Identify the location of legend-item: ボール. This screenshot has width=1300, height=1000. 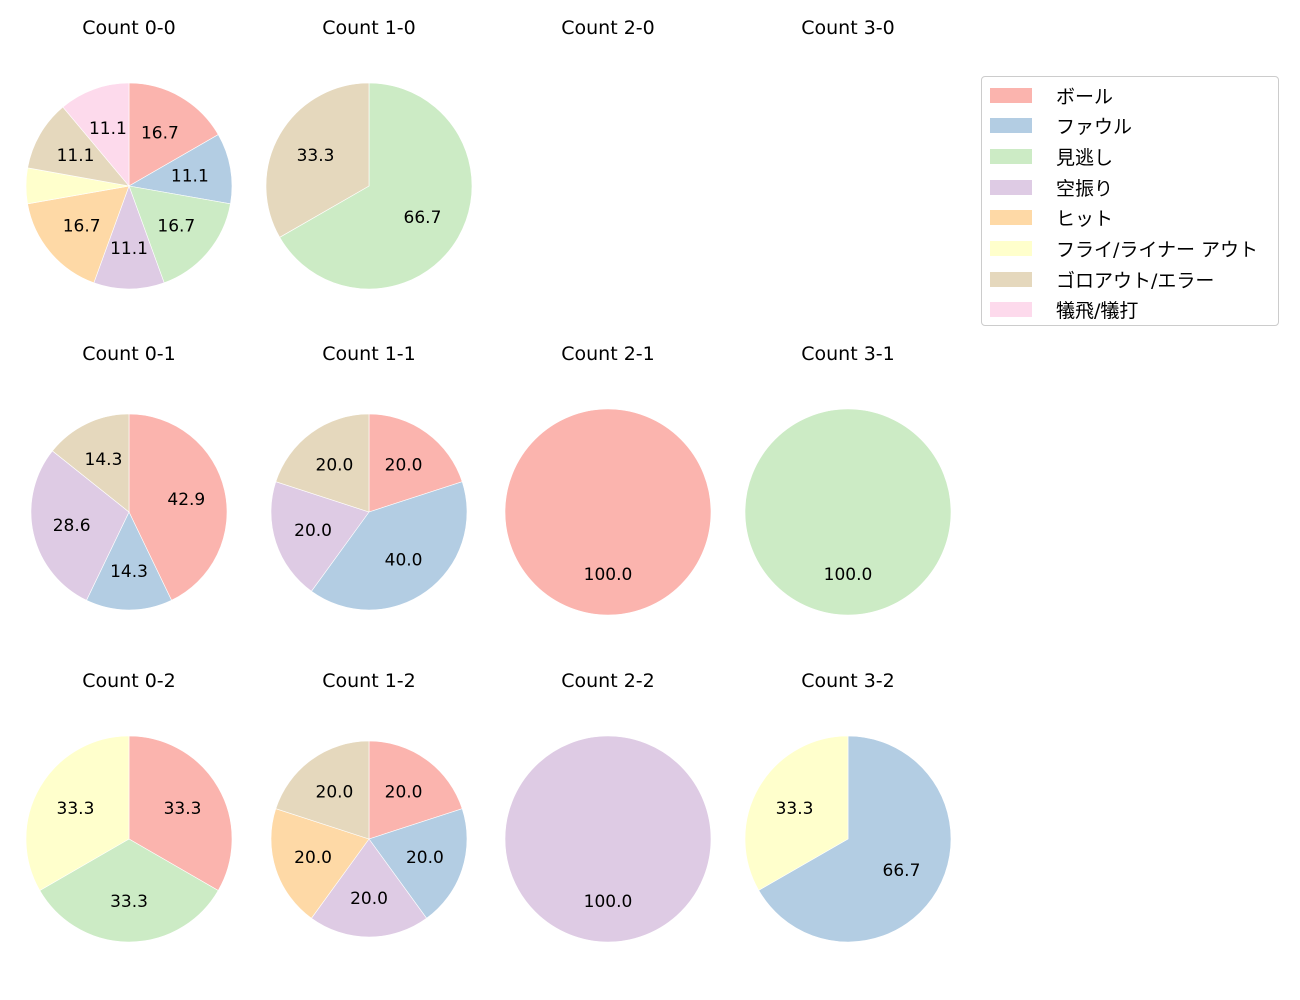
(1051, 95).